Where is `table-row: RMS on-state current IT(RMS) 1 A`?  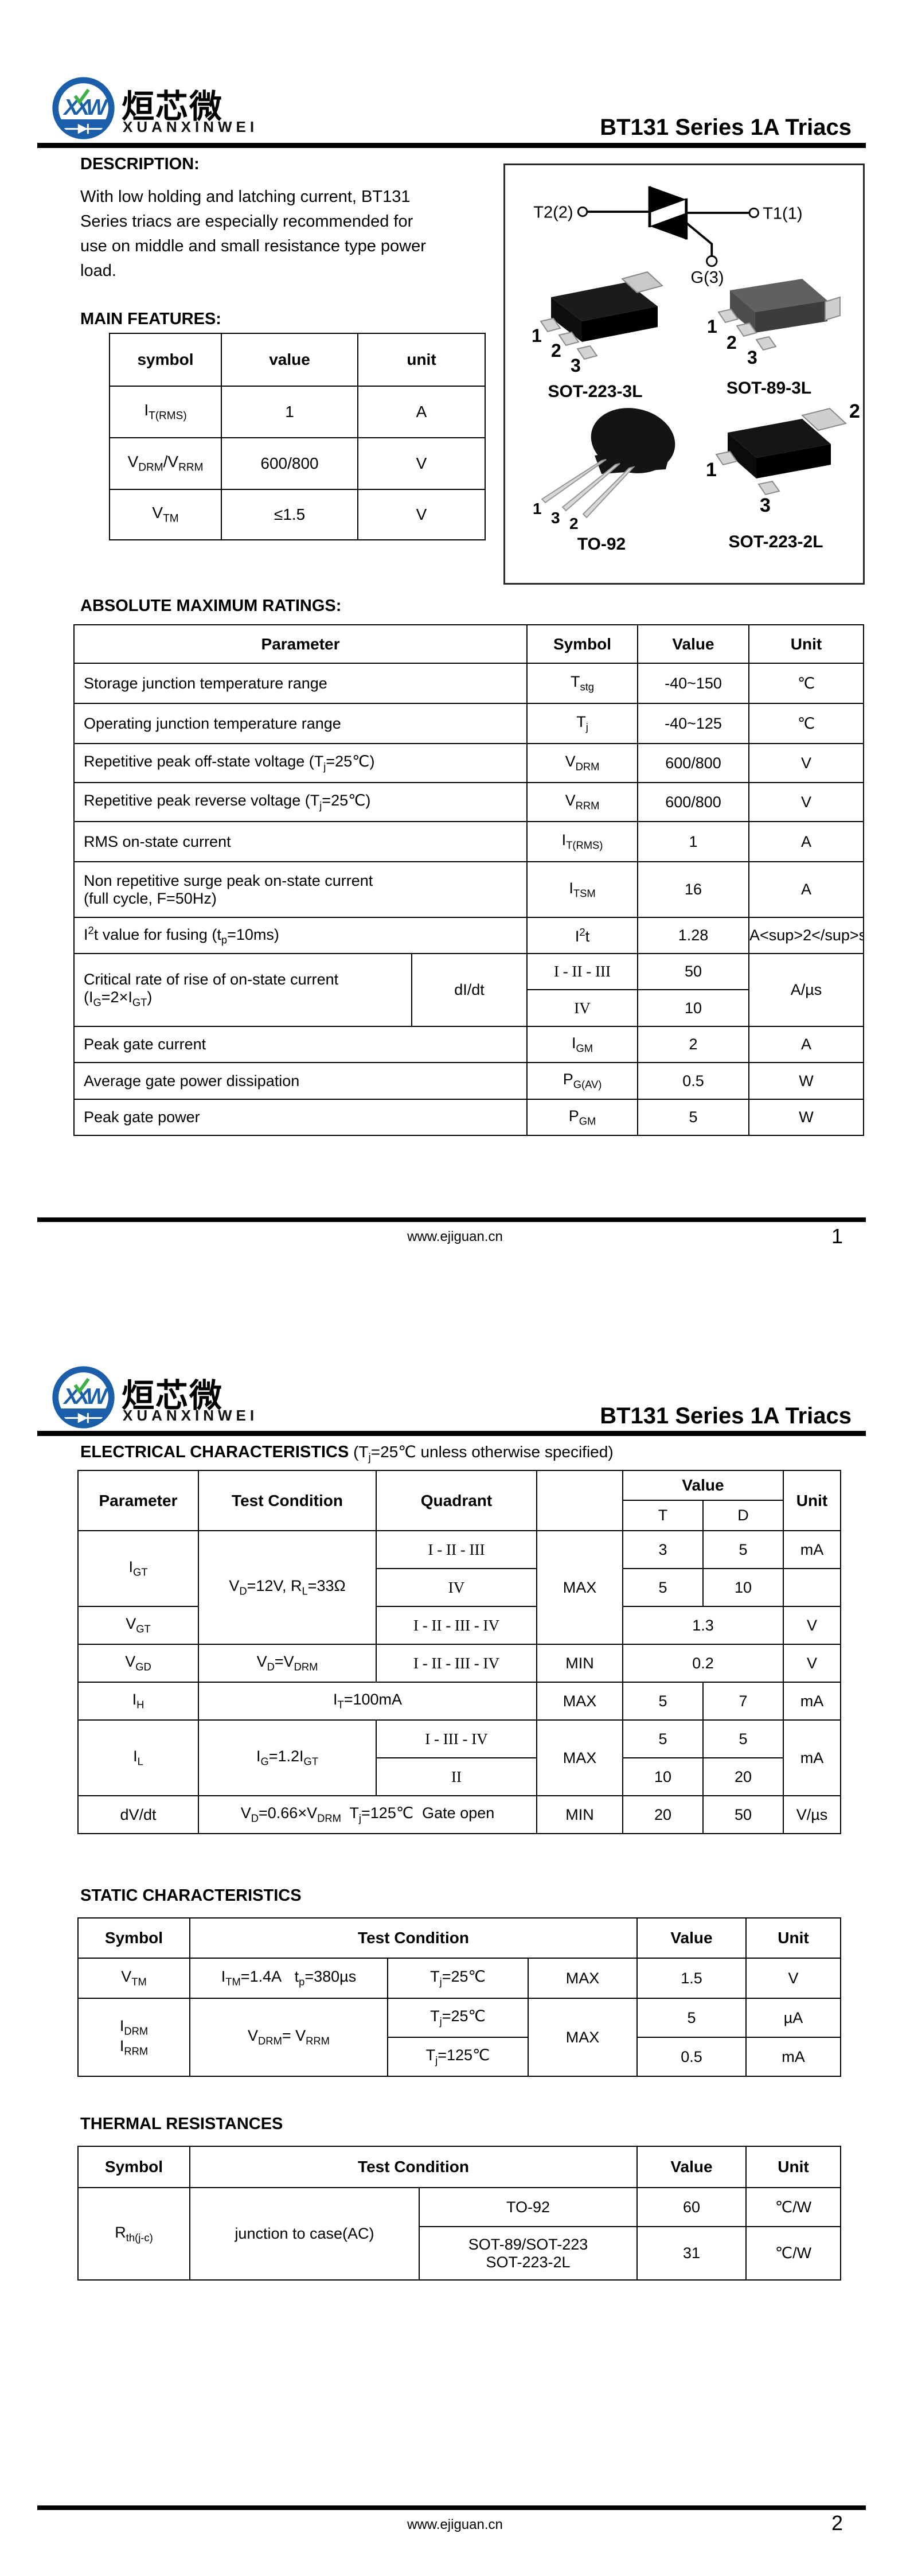
table-row: RMS on-state current IT(RMS) 1 A is located at coordinates (469, 841).